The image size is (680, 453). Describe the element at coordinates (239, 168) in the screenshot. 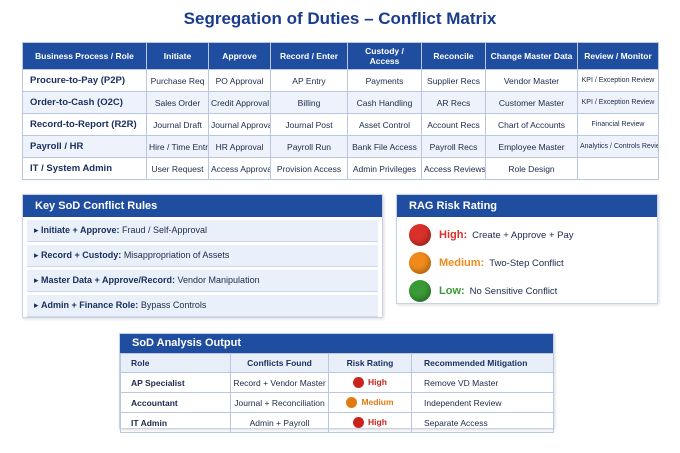

I see `matrix-cell: Access Approval` at that location.